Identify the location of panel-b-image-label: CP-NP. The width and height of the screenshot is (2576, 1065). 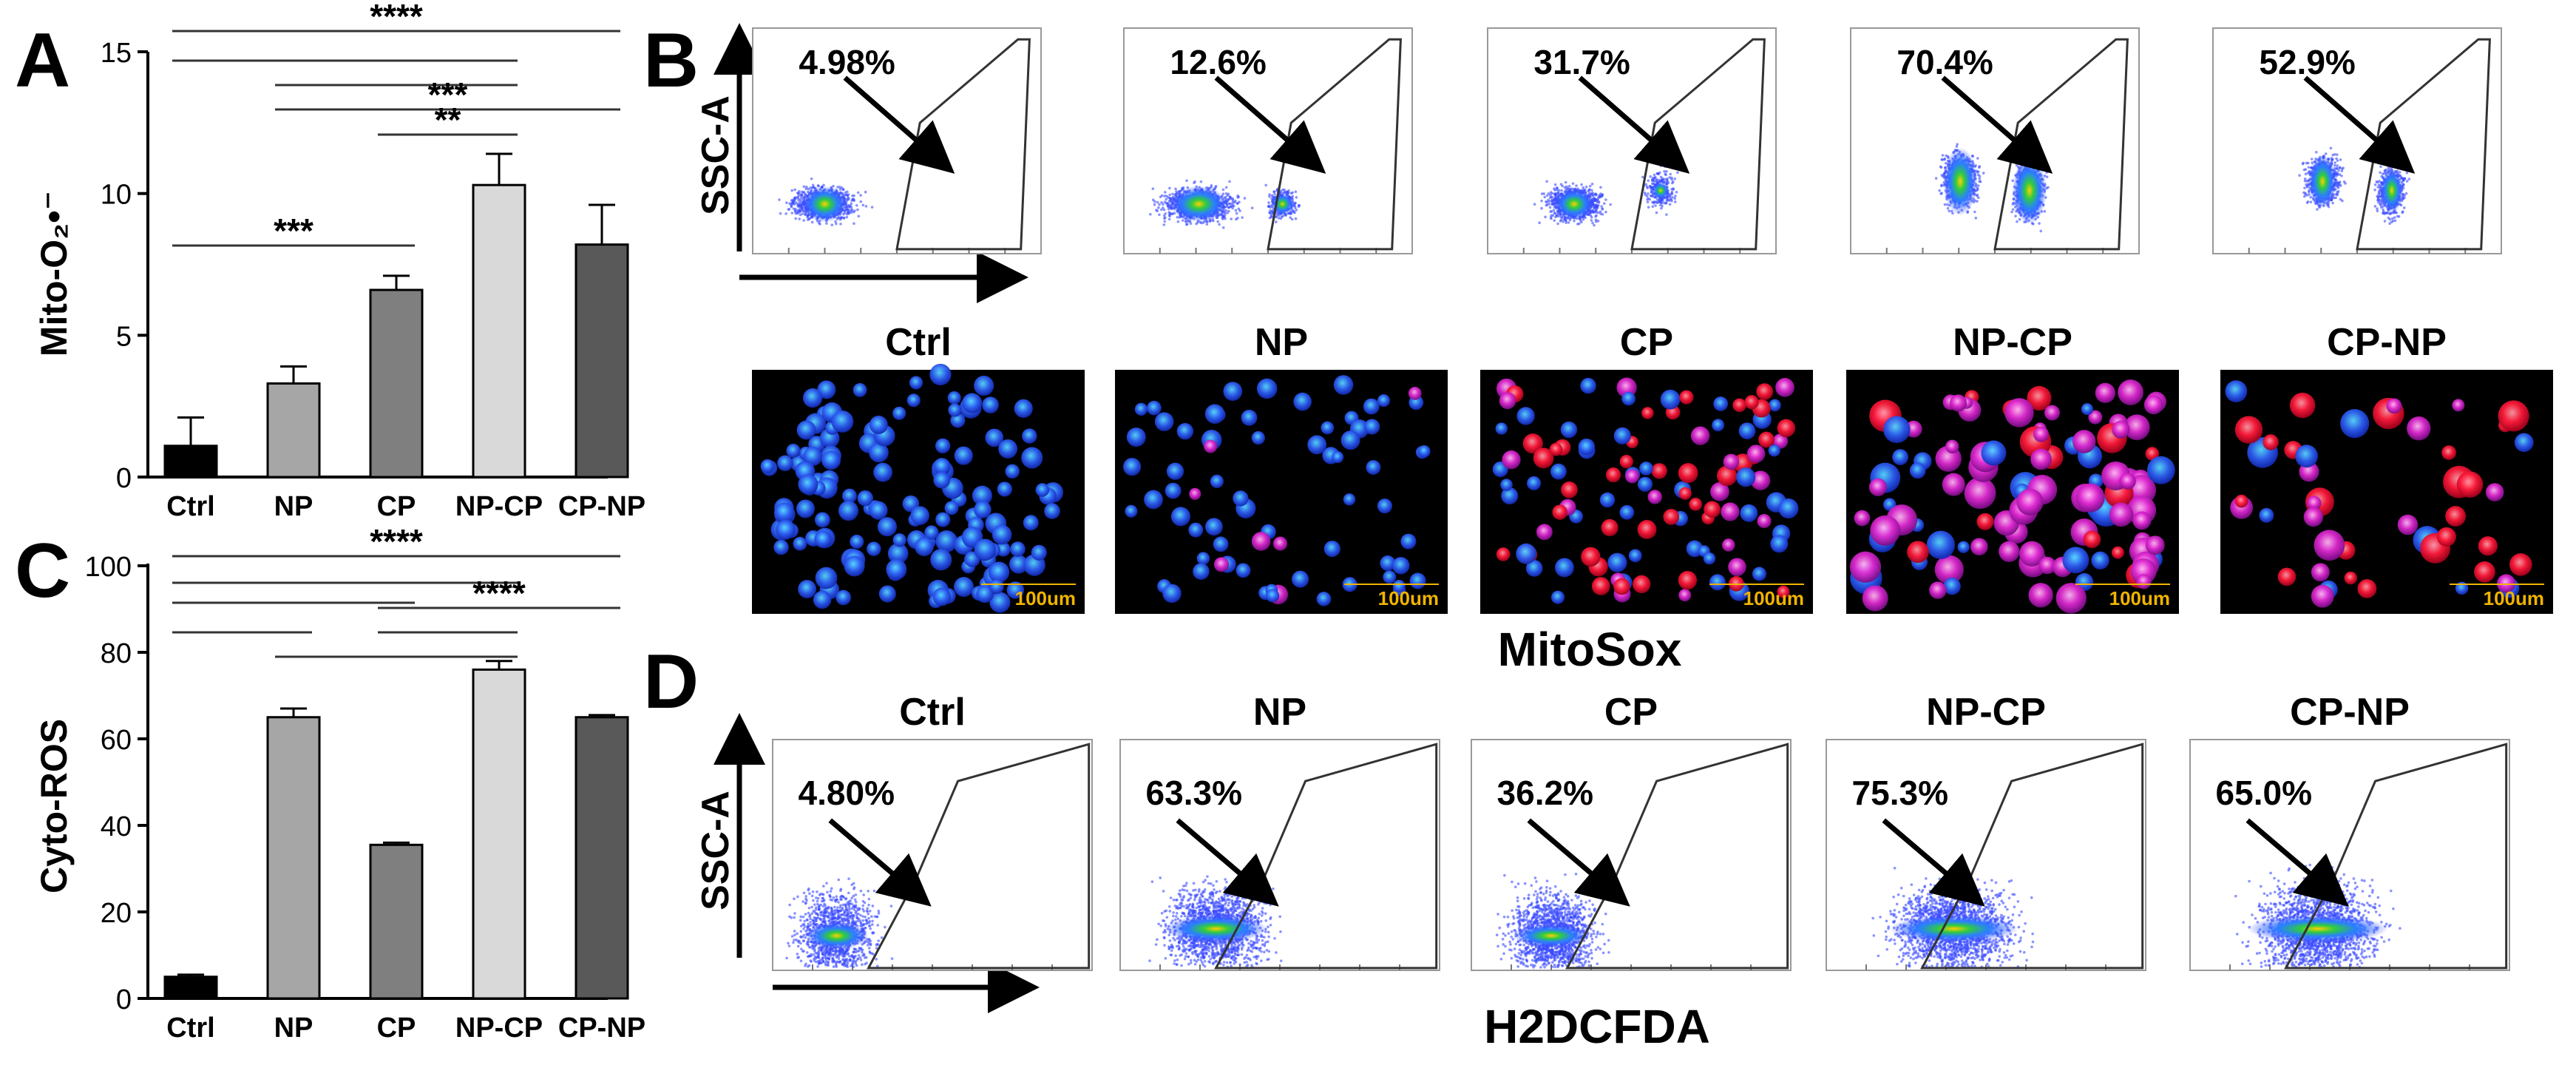
(2387, 342).